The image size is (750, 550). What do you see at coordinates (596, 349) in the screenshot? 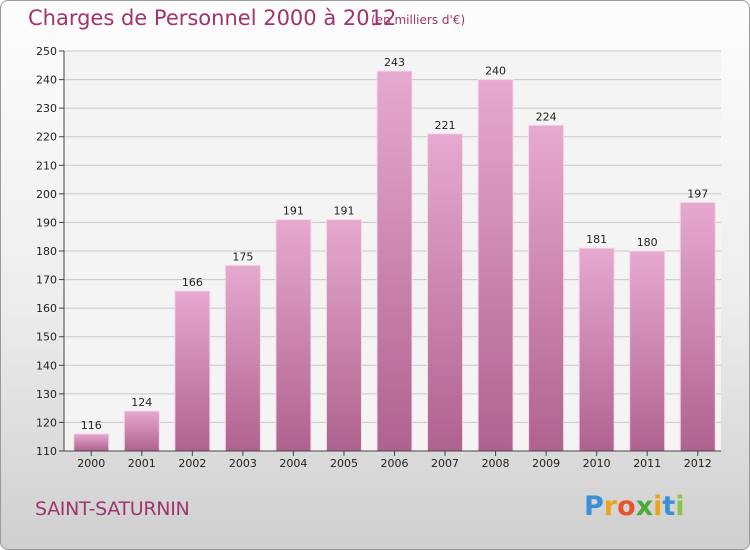
I see `bar-2010` at bounding box center [596, 349].